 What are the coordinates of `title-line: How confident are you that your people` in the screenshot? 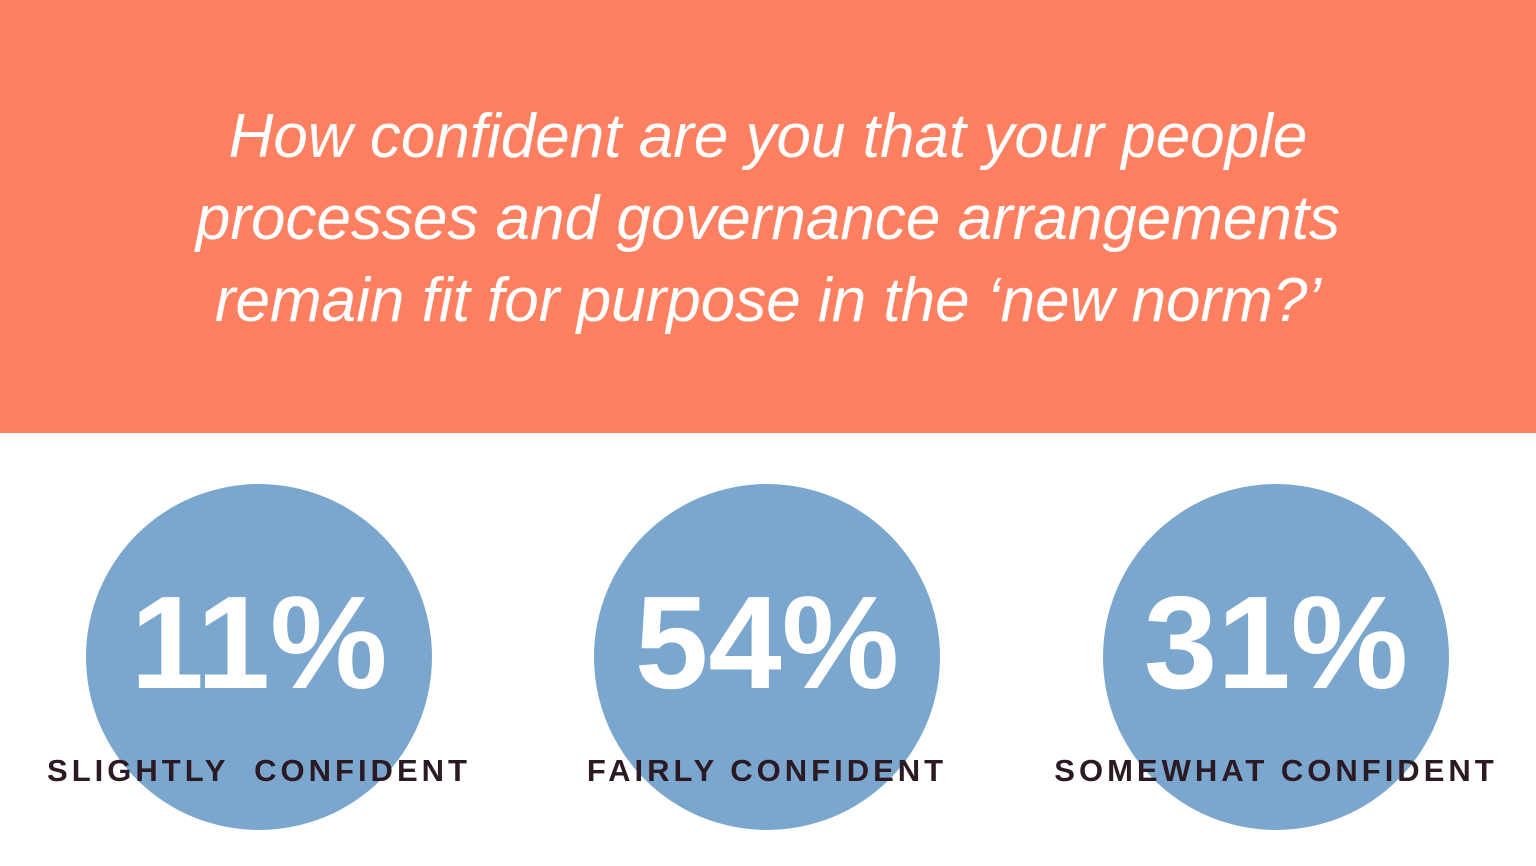 It's located at (768, 136).